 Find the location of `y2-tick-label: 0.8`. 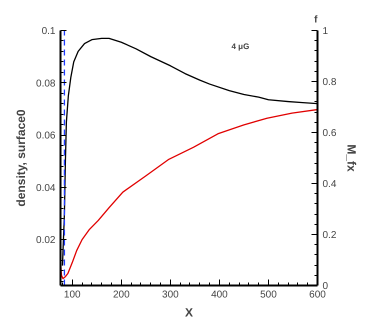

y2-tick-label: 0.8 is located at coordinates (329, 82).